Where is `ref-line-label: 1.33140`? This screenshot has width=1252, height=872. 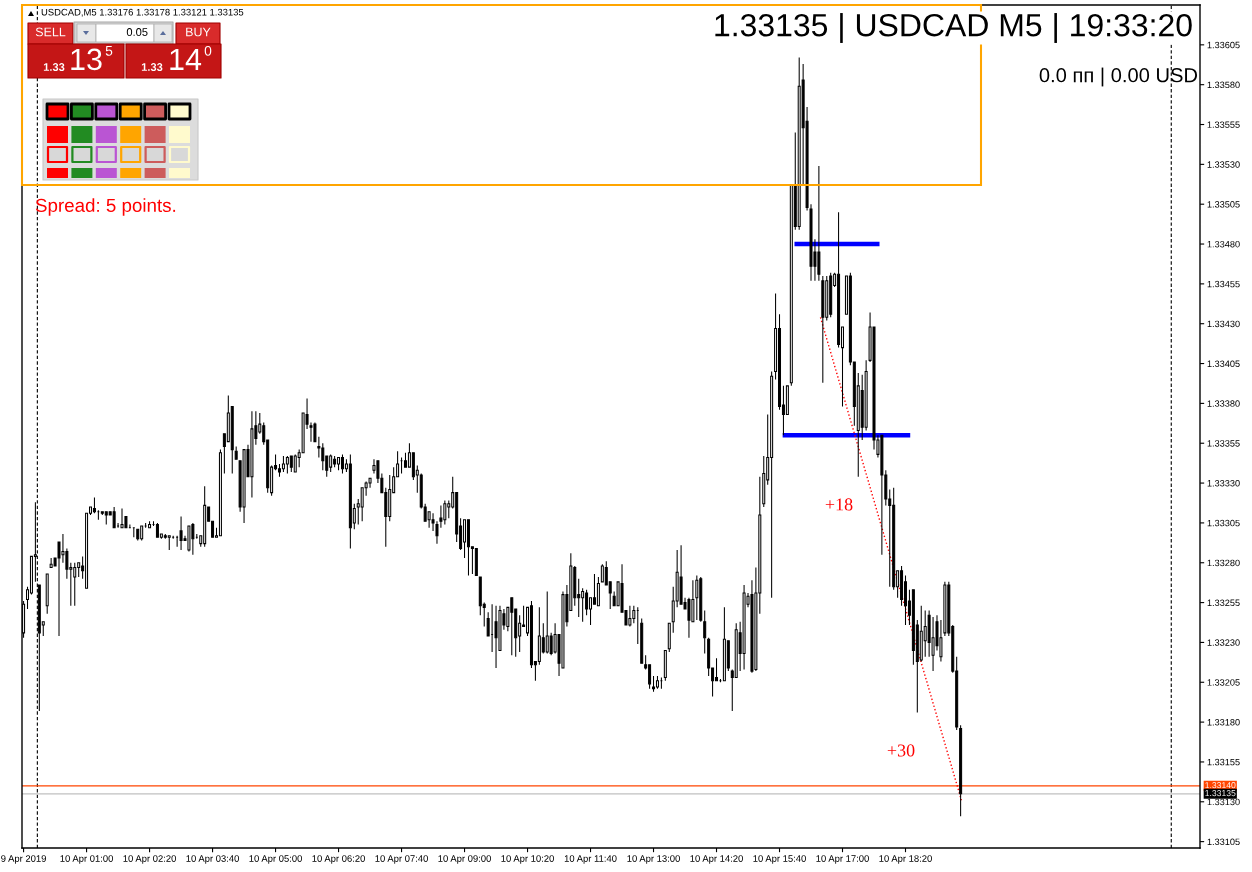 ref-line-label: 1.33140 is located at coordinates (1220, 785).